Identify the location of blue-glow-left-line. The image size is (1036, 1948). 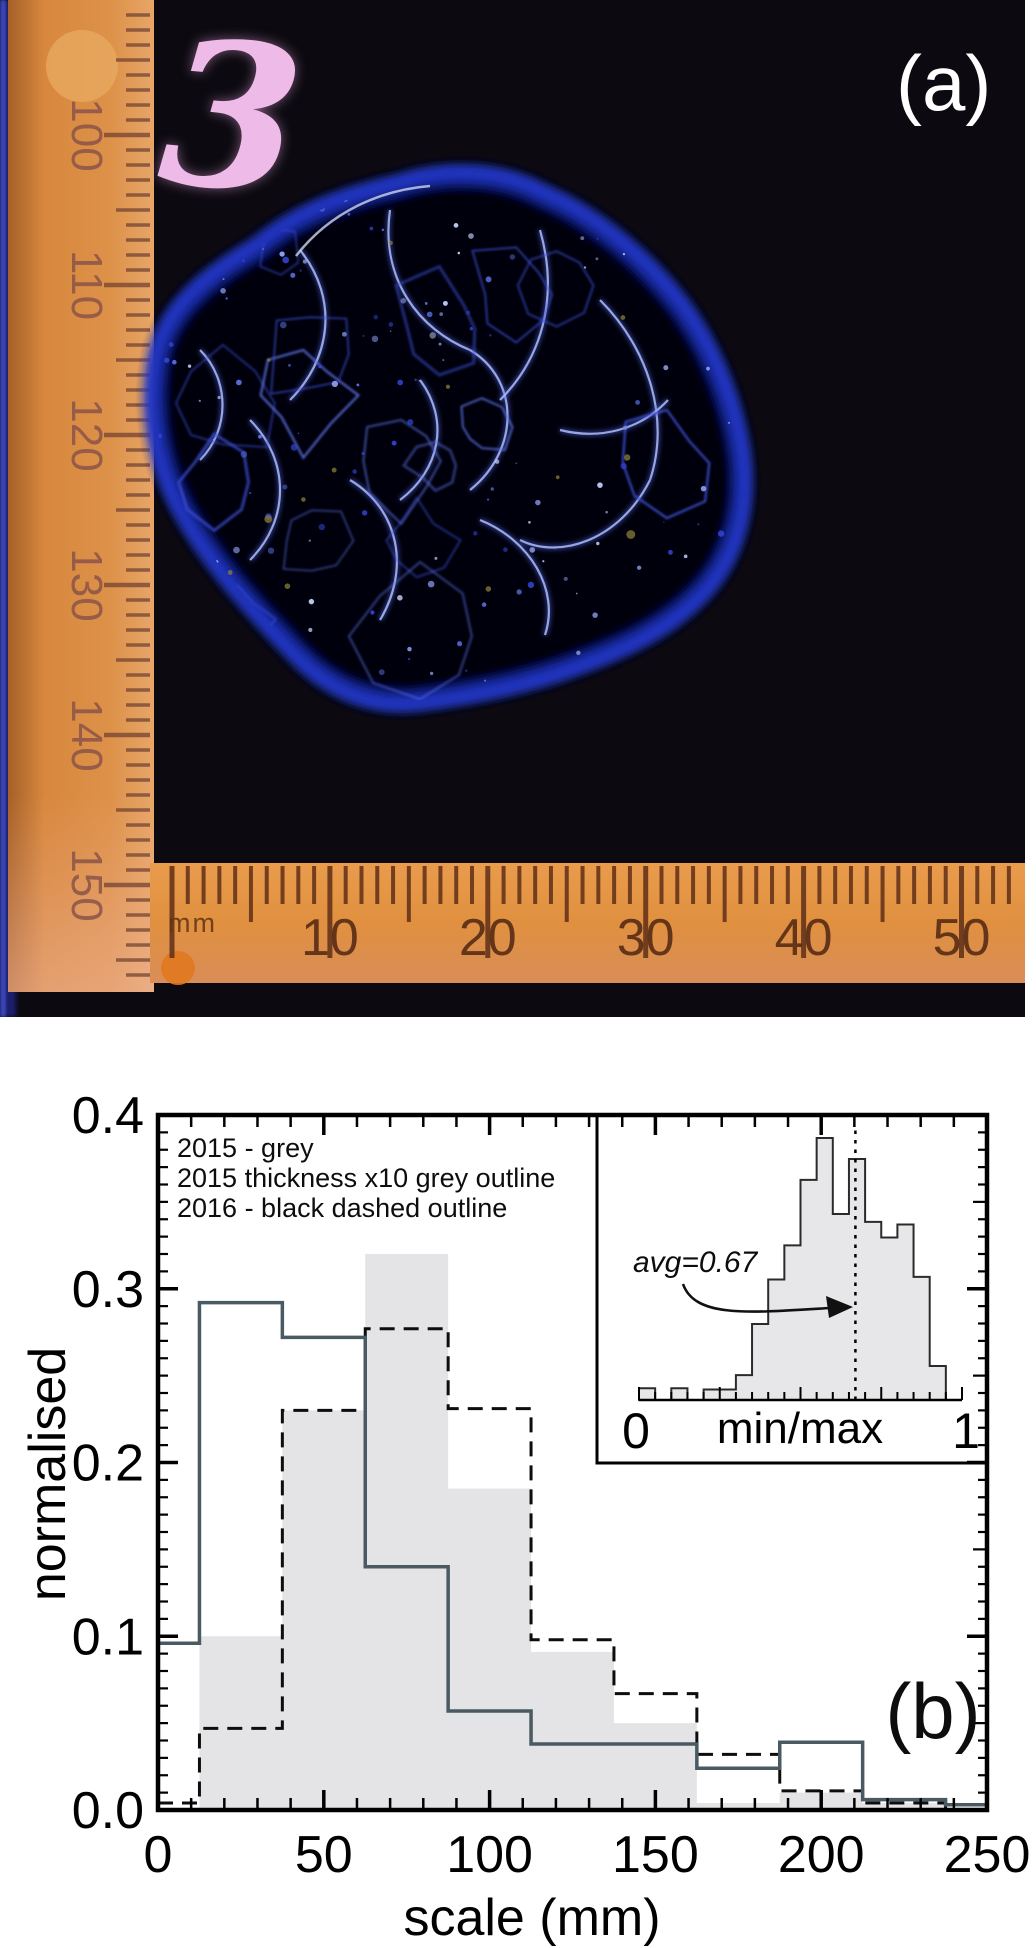
(3, 508).